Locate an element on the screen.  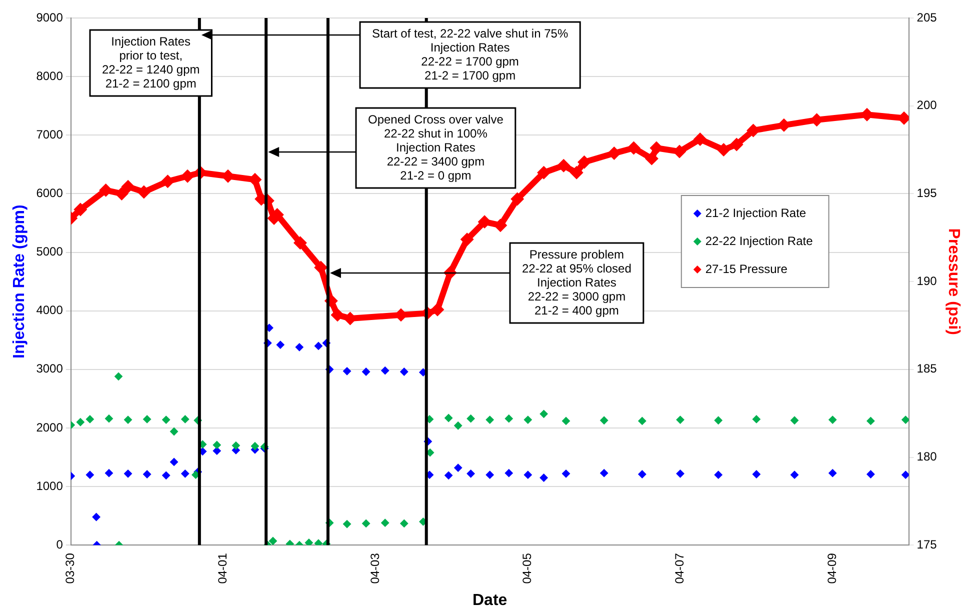
y2-axis-title: Pressure (psi) is located at coordinates (953, 281).